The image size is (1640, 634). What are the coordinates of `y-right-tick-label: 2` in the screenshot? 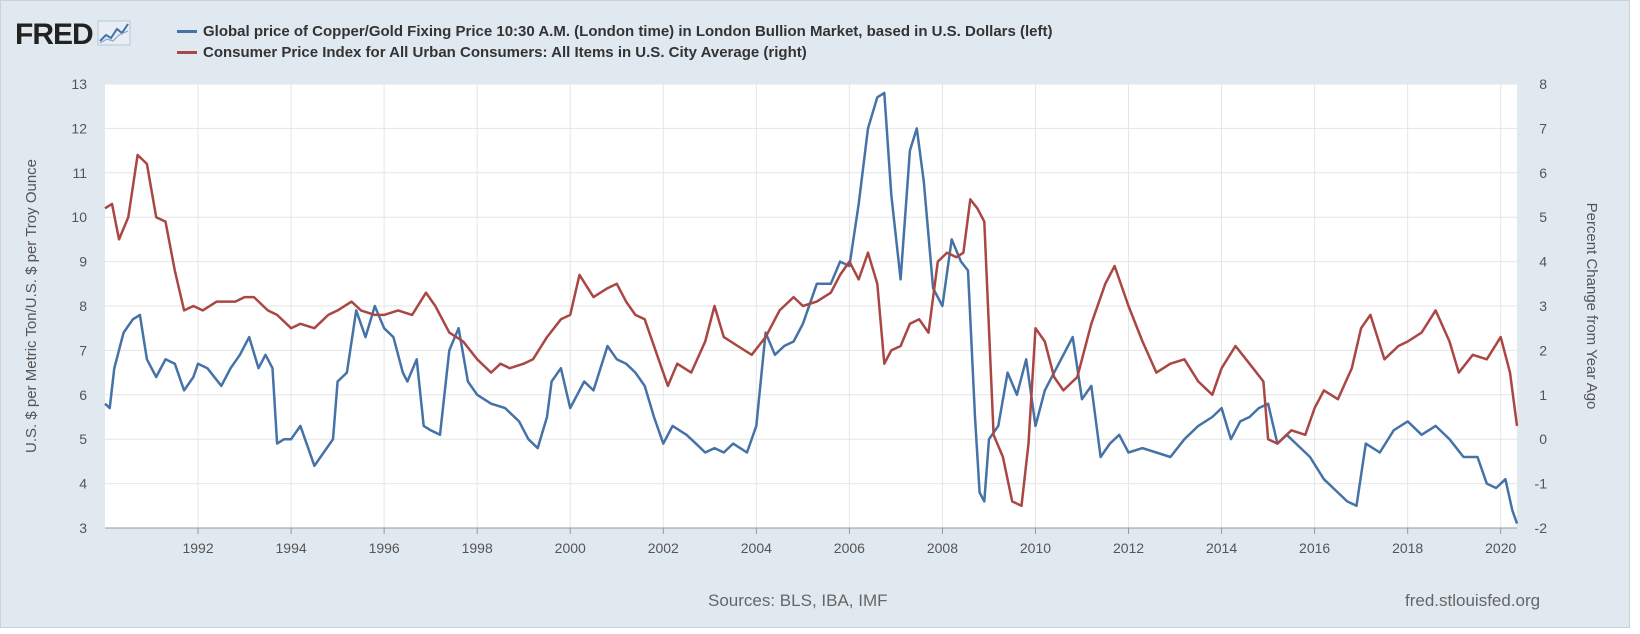 It's located at (1543, 350).